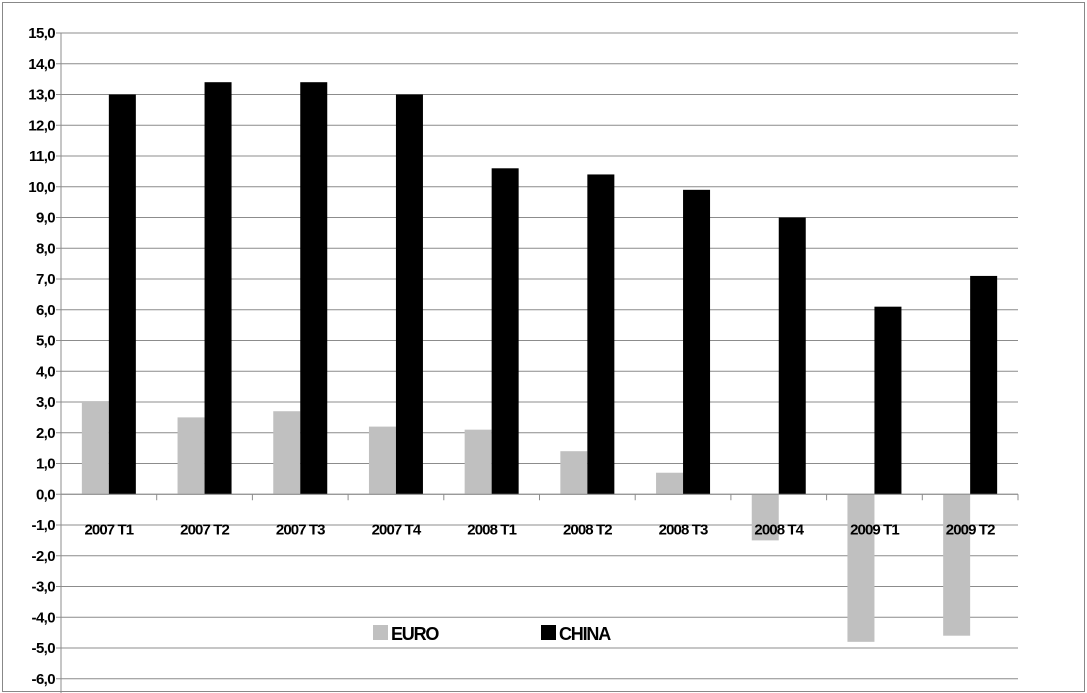  What do you see at coordinates (548, 632) in the screenshot?
I see `legend-swatch-china` at bounding box center [548, 632].